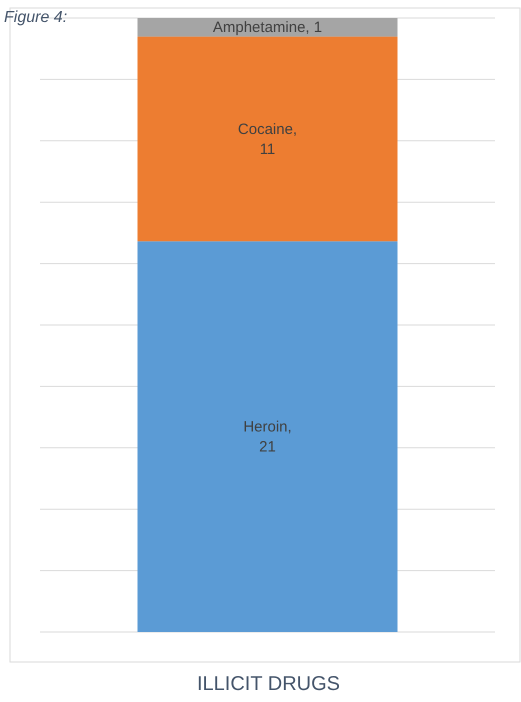  Describe the element at coordinates (36, 17) in the screenshot. I see `annotation: Figure 4:` at that location.